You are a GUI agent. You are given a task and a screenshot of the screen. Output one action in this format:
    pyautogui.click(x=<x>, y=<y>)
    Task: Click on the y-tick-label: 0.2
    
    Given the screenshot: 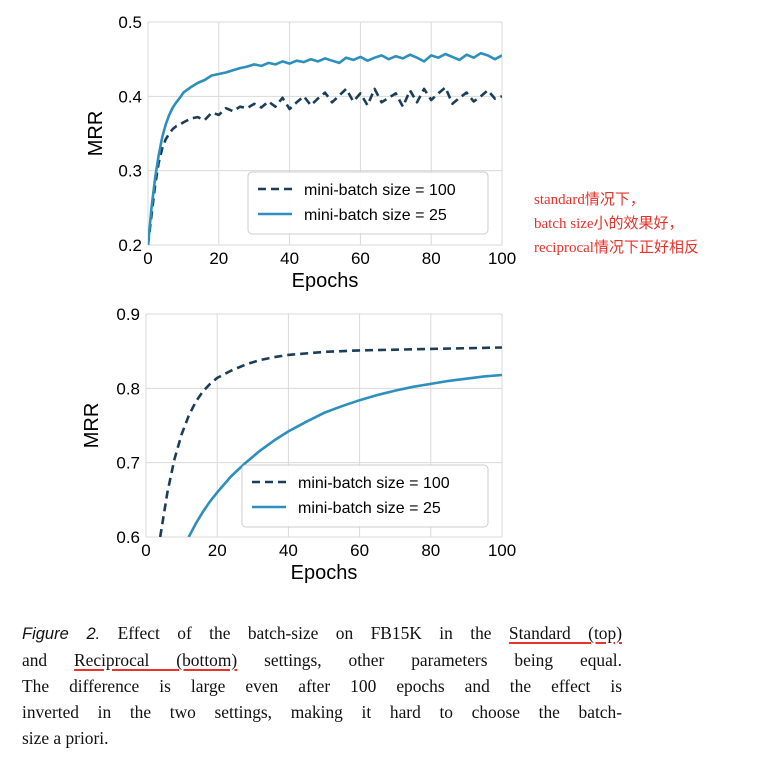 What is the action you would take?
    pyautogui.click(x=130, y=245)
    